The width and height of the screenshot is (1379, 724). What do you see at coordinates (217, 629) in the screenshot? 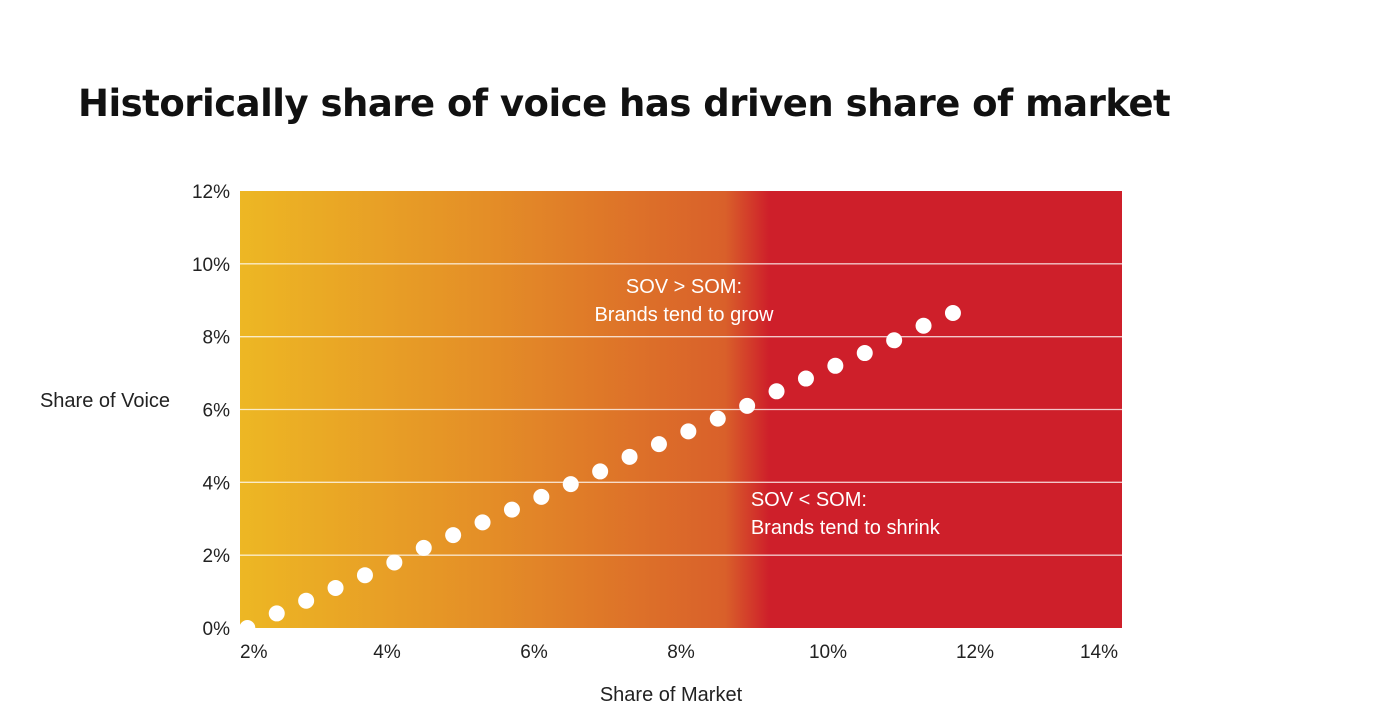
I see `y-tick-label: 0%` at bounding box center [217, 629].